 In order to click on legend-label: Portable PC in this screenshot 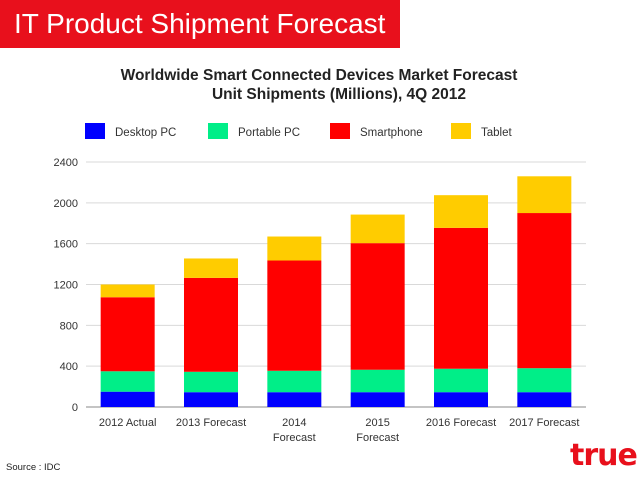, I will do `click(269, 133)`.